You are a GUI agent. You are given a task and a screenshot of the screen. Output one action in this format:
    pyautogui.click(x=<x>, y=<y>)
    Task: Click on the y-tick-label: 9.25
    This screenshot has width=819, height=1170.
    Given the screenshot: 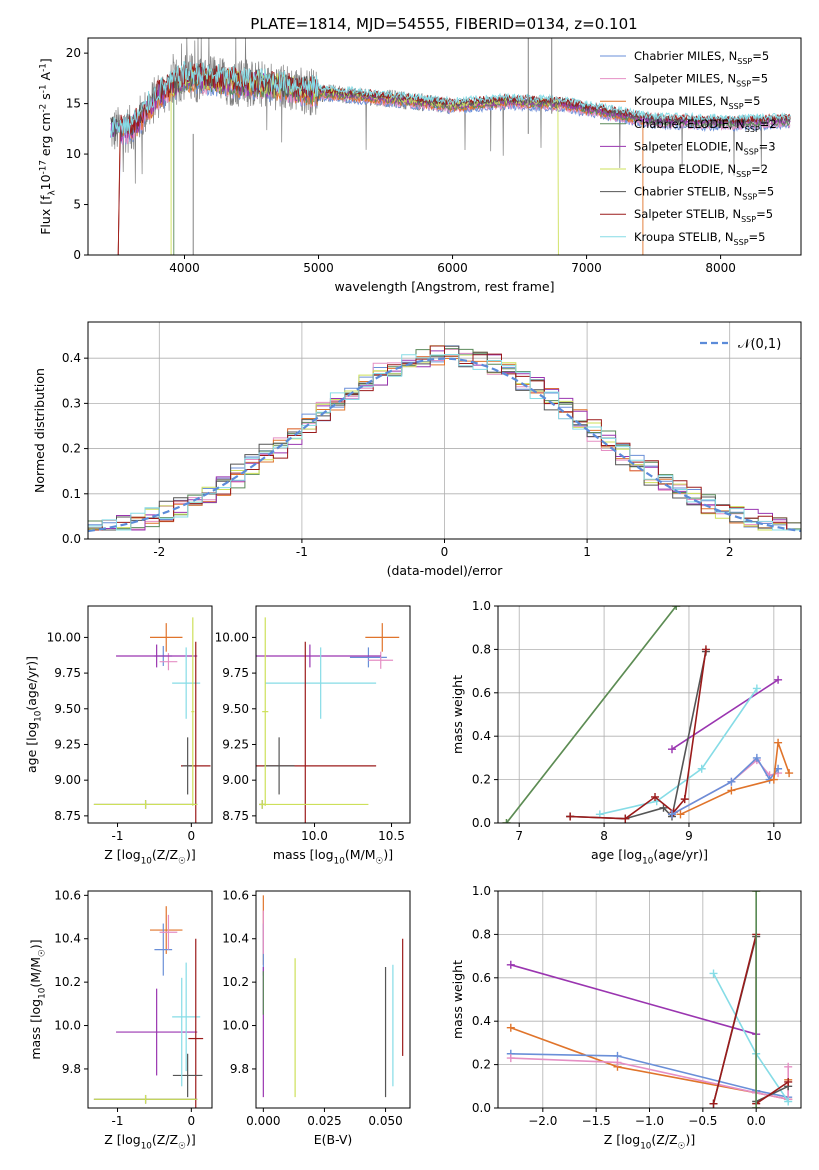 What is the action you would take?
    pyautogui.click(x=235, y=744)
    